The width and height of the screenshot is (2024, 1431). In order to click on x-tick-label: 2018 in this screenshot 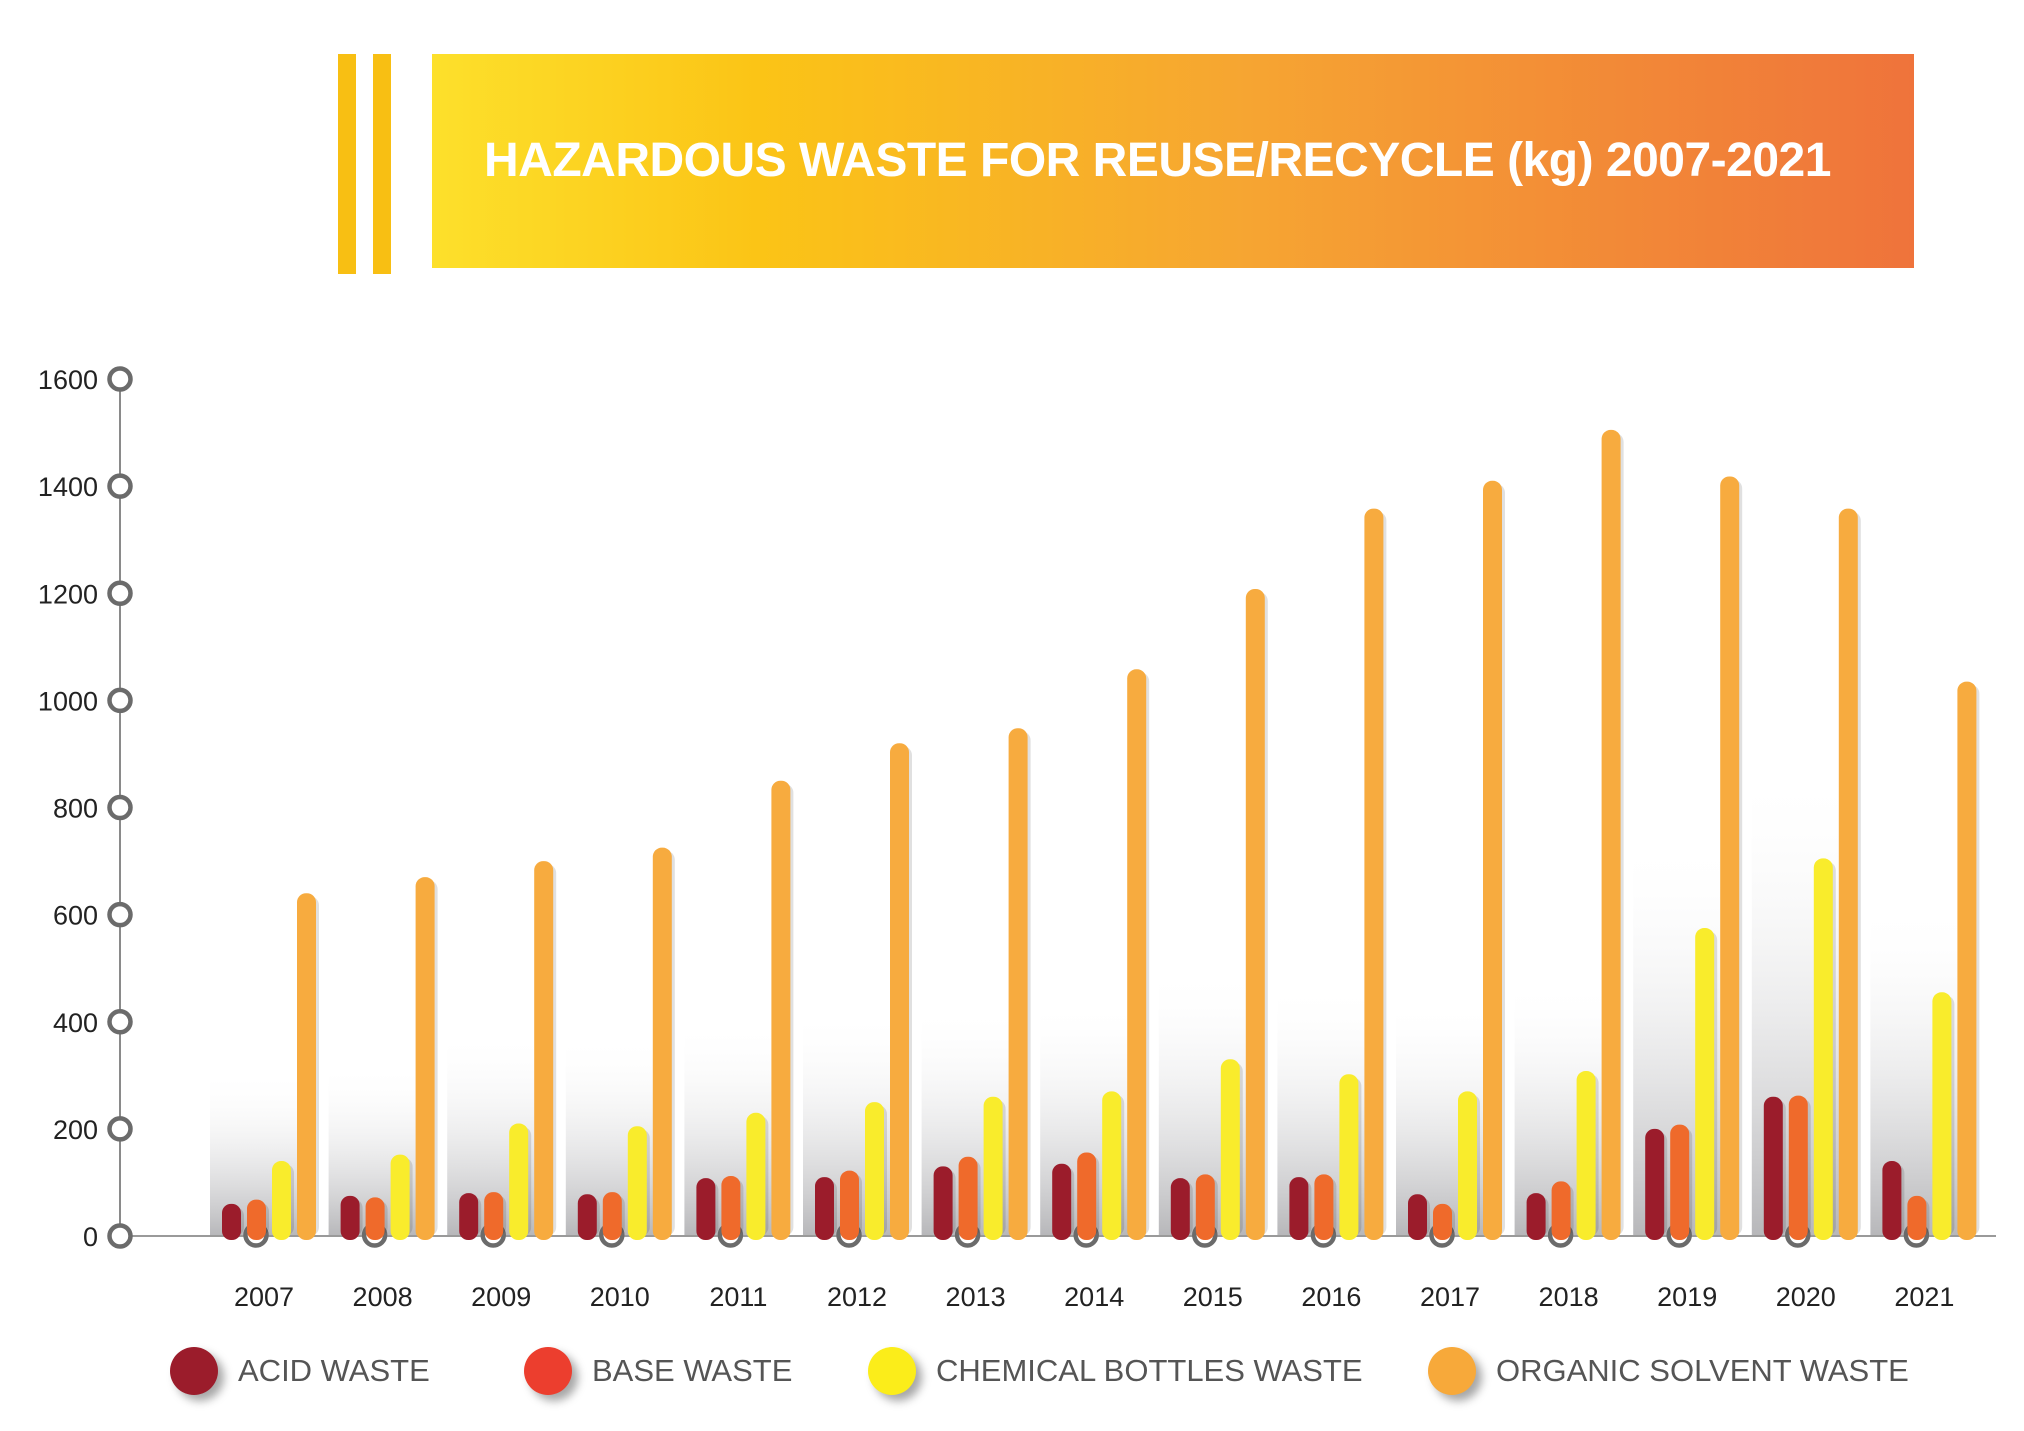, I will do `click(1569, 1297)`.